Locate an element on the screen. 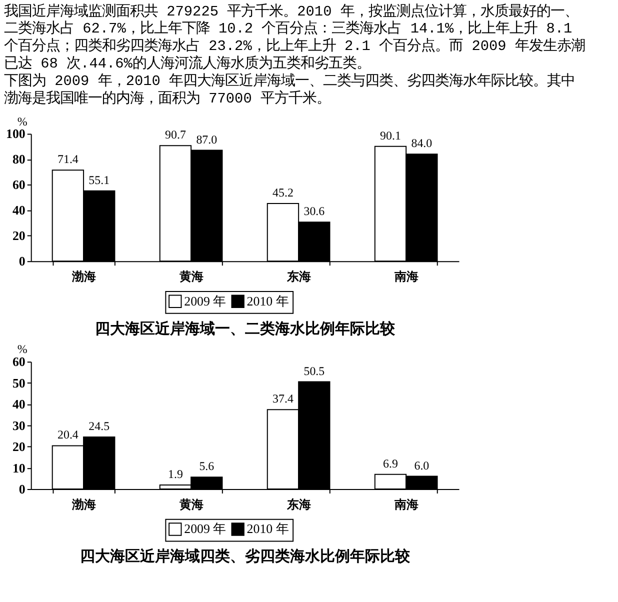  data-label: 50.5 is located at coordinates (314, 371).